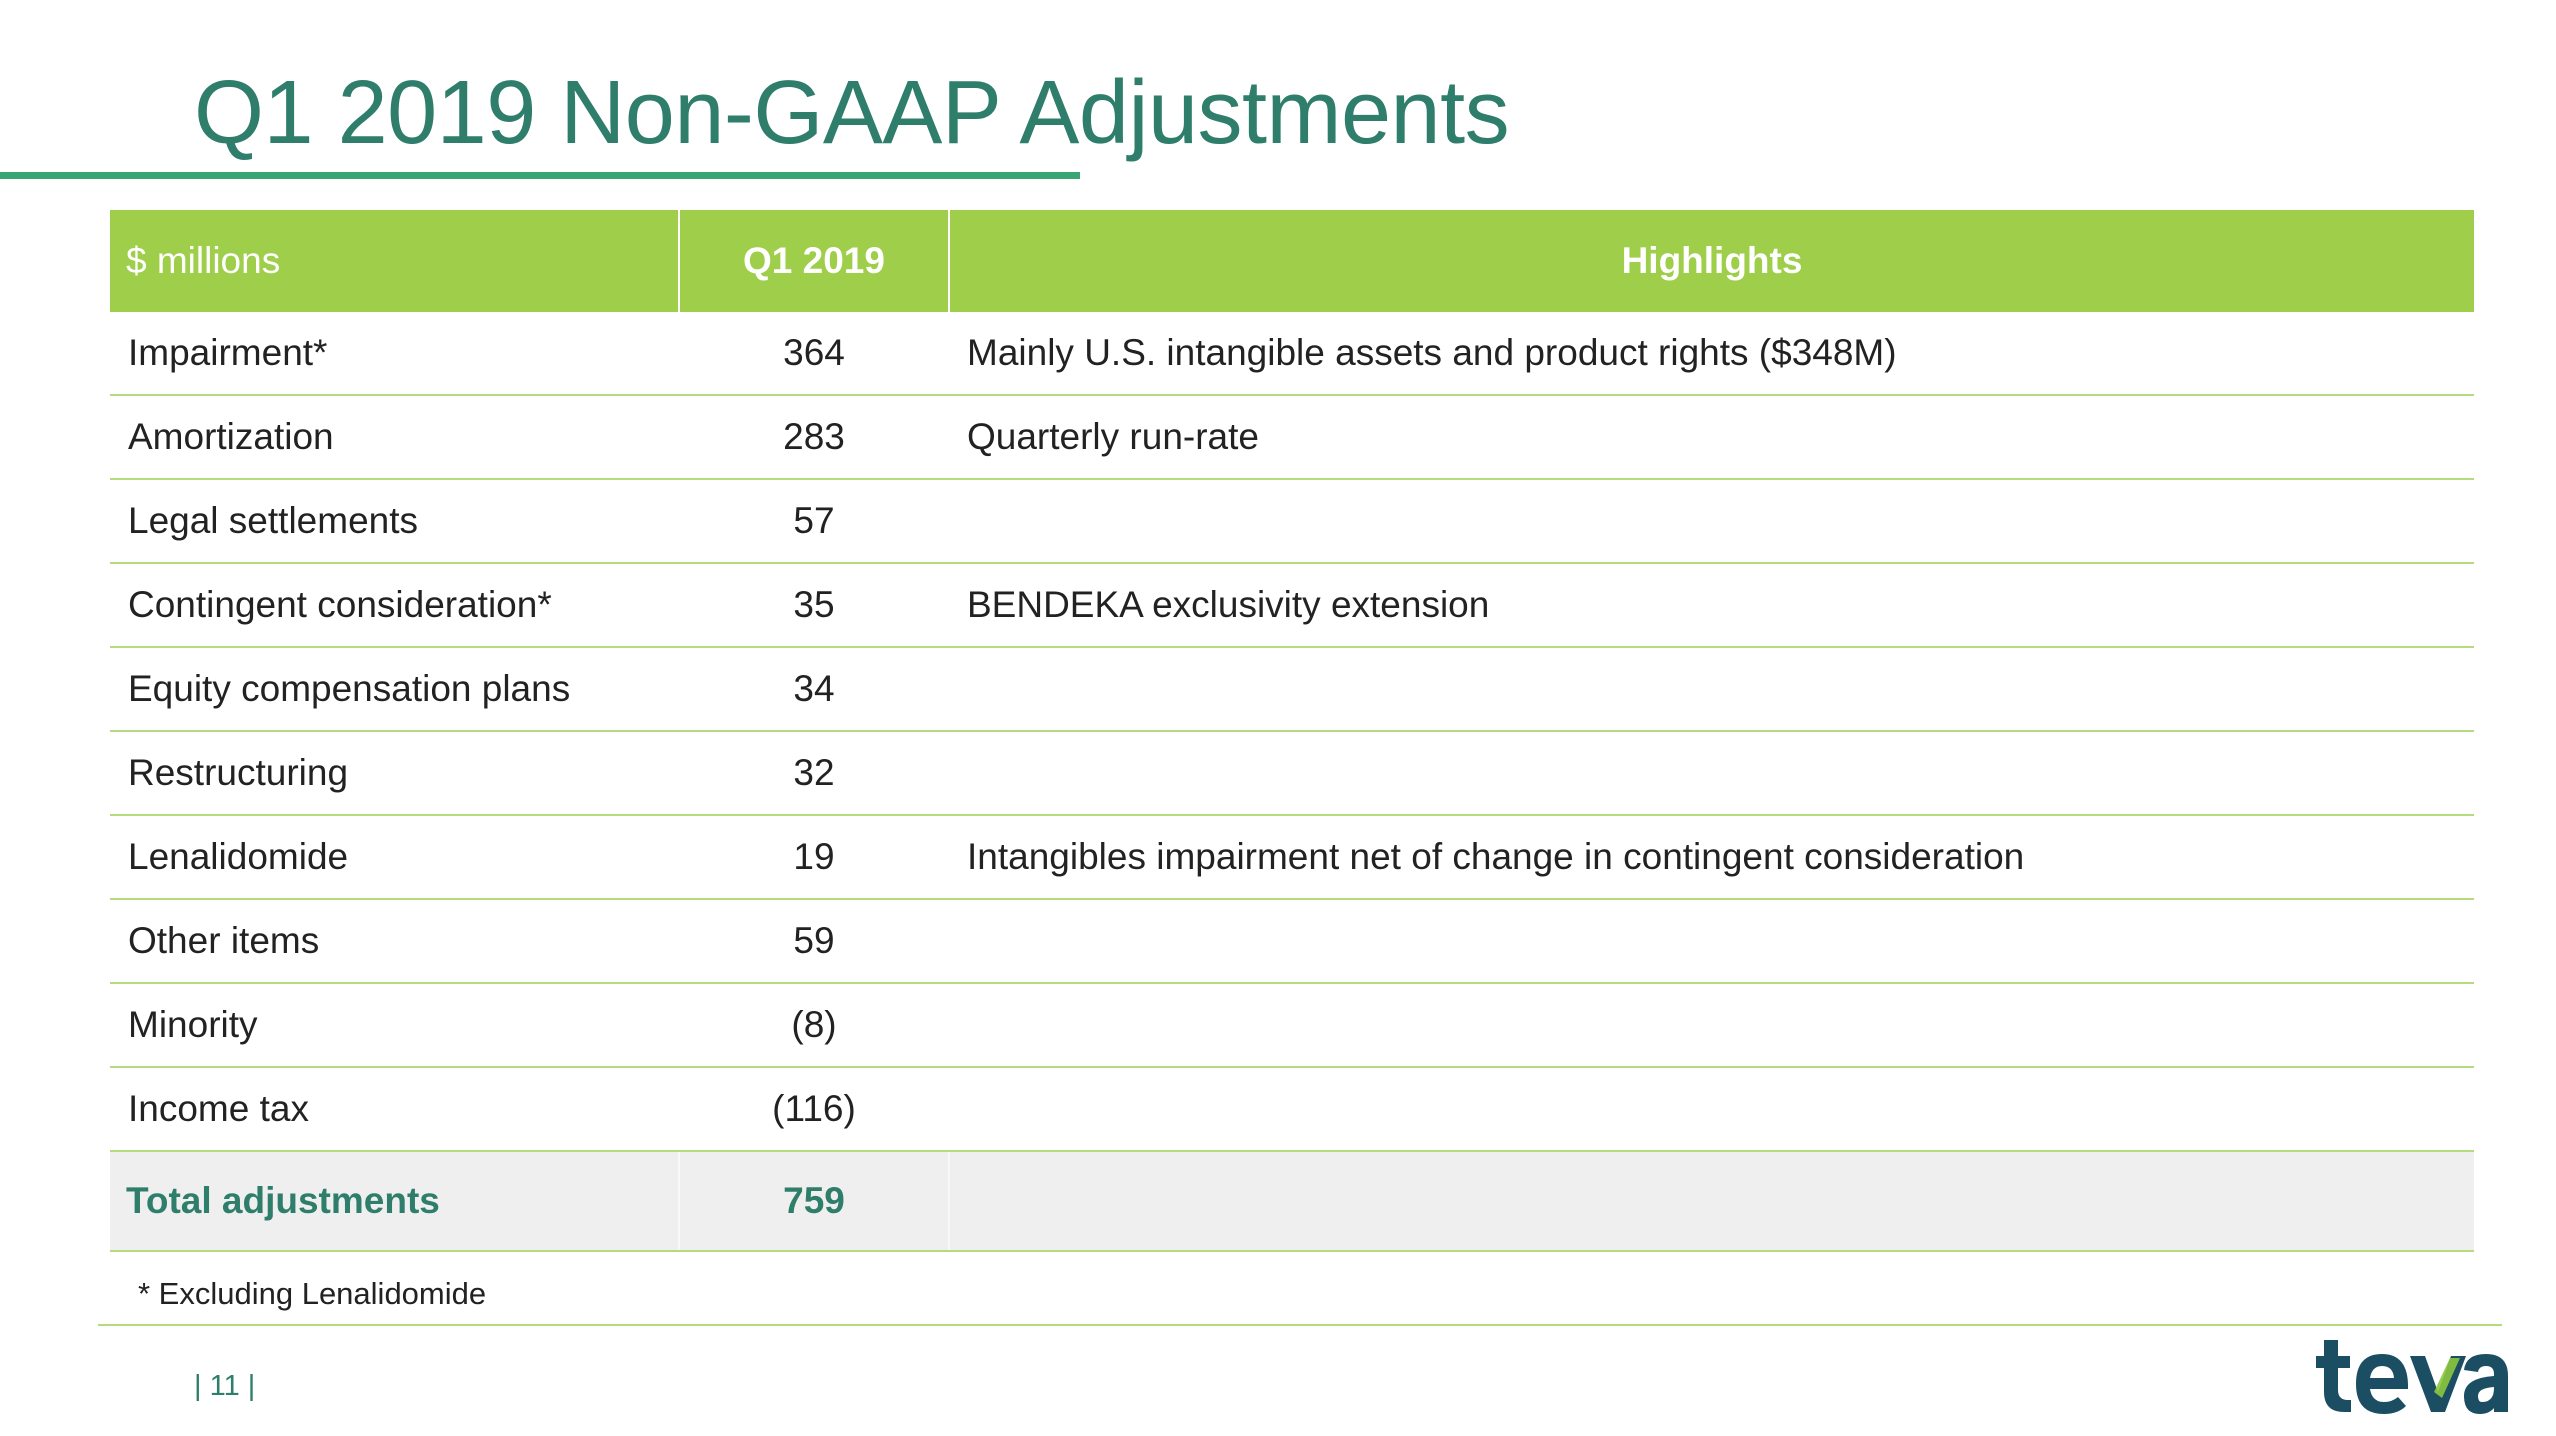 This screenshot has width=2556, height=1436. I want to click on row-highlight: Quarterly run-rate, so click(1711, 437).